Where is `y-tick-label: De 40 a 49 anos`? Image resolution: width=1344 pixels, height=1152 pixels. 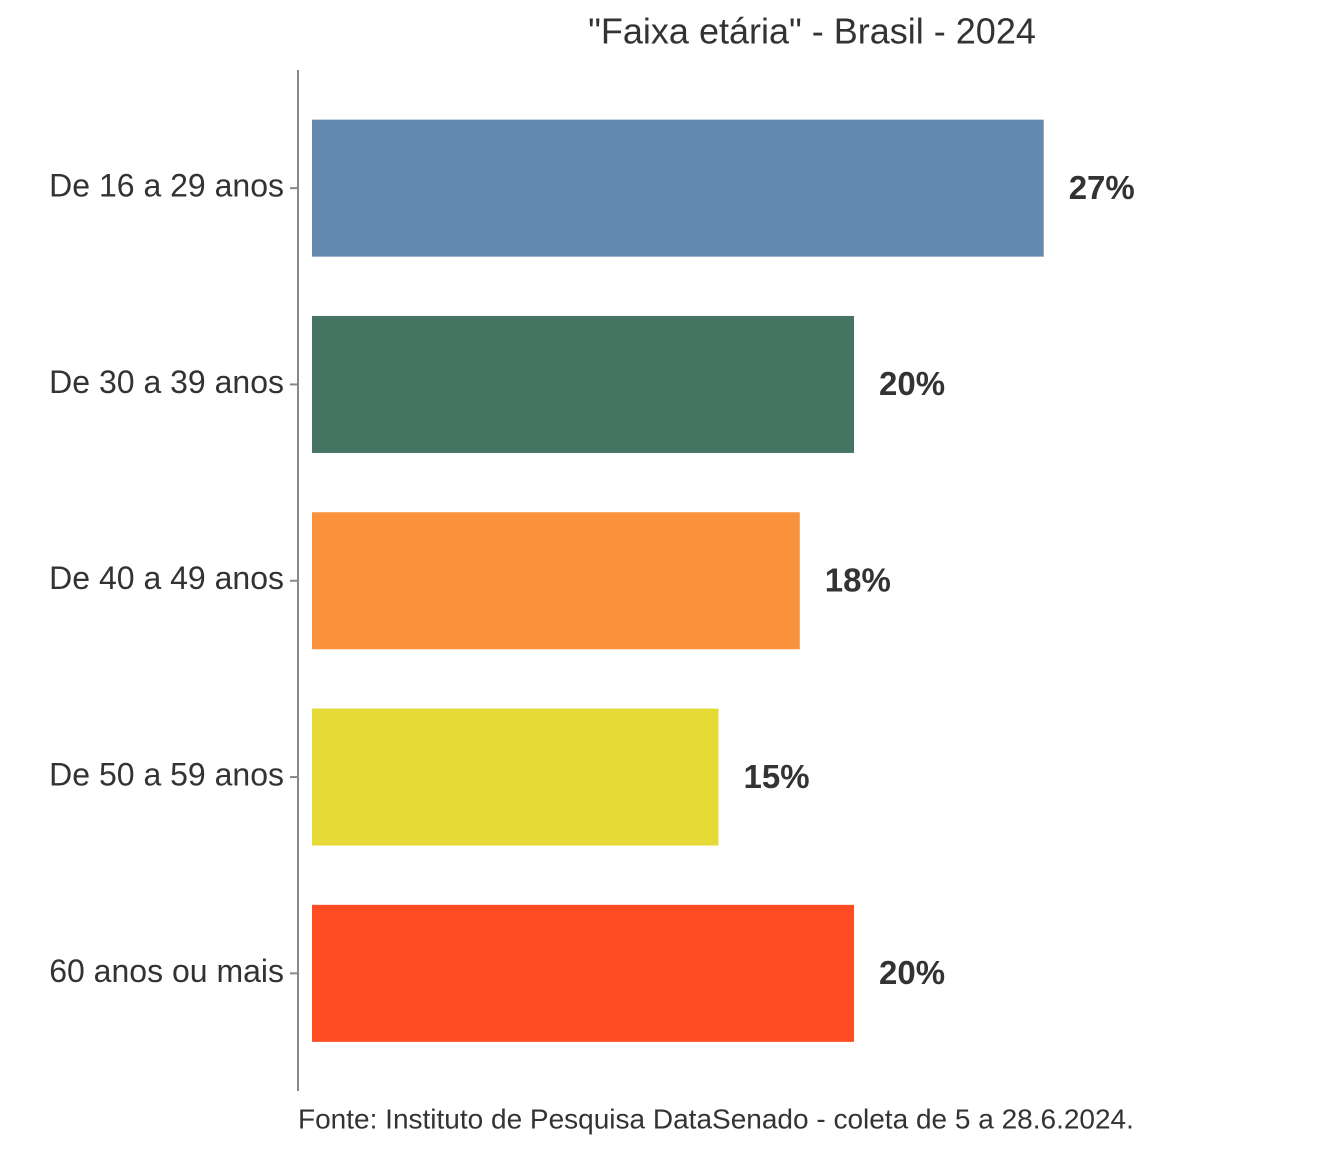
y-tick-label: De 40 a 49 anos is located at coordinates (166, 578).